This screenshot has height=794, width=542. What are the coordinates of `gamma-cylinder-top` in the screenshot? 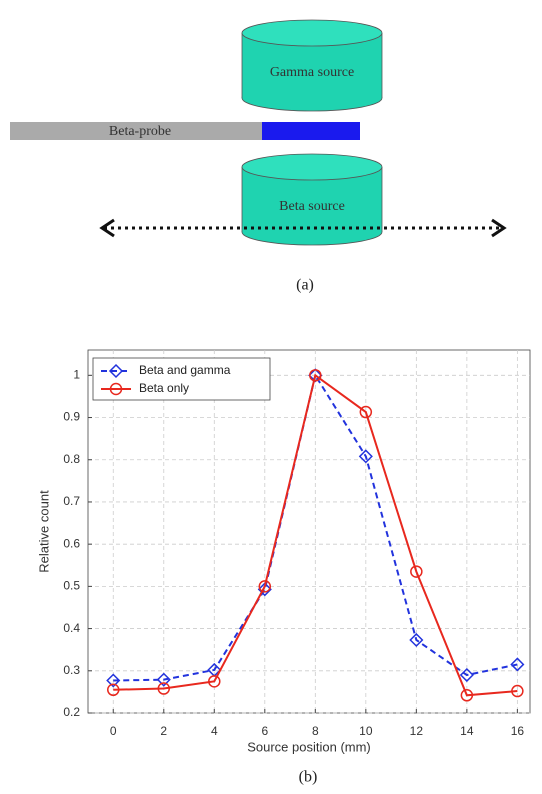 It's located at (312, 33).